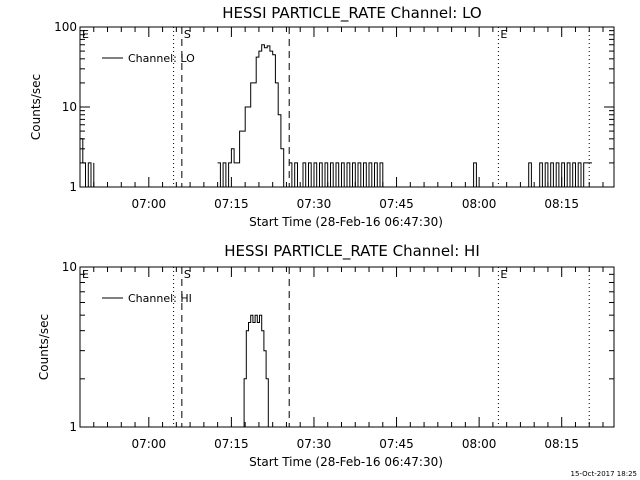 The height and width of the screenshot is (480, 640). Describe the element at coordinates (351, 13) in the screenshot. I see `chart-title: HESSI PARTICLE_RATE Channel: LO` at that location.